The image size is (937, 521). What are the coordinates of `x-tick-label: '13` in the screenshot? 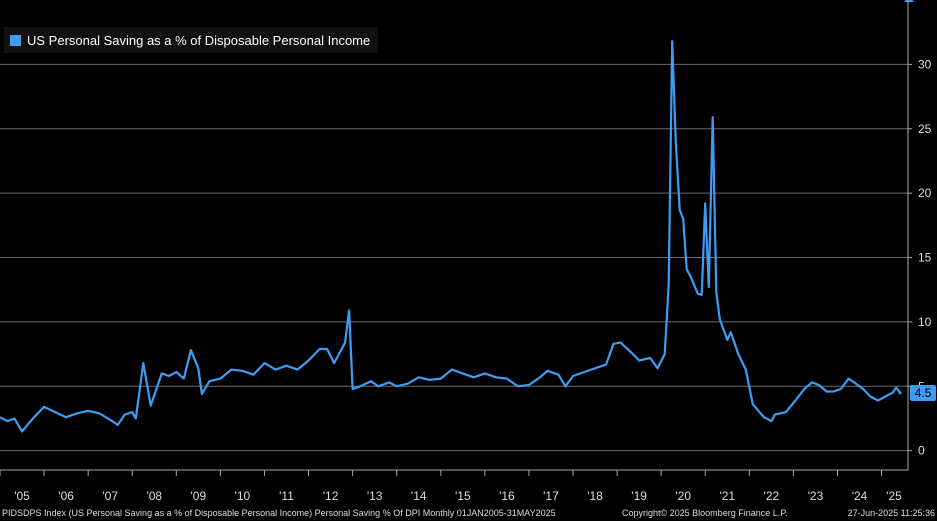 It's located at (375, 496).